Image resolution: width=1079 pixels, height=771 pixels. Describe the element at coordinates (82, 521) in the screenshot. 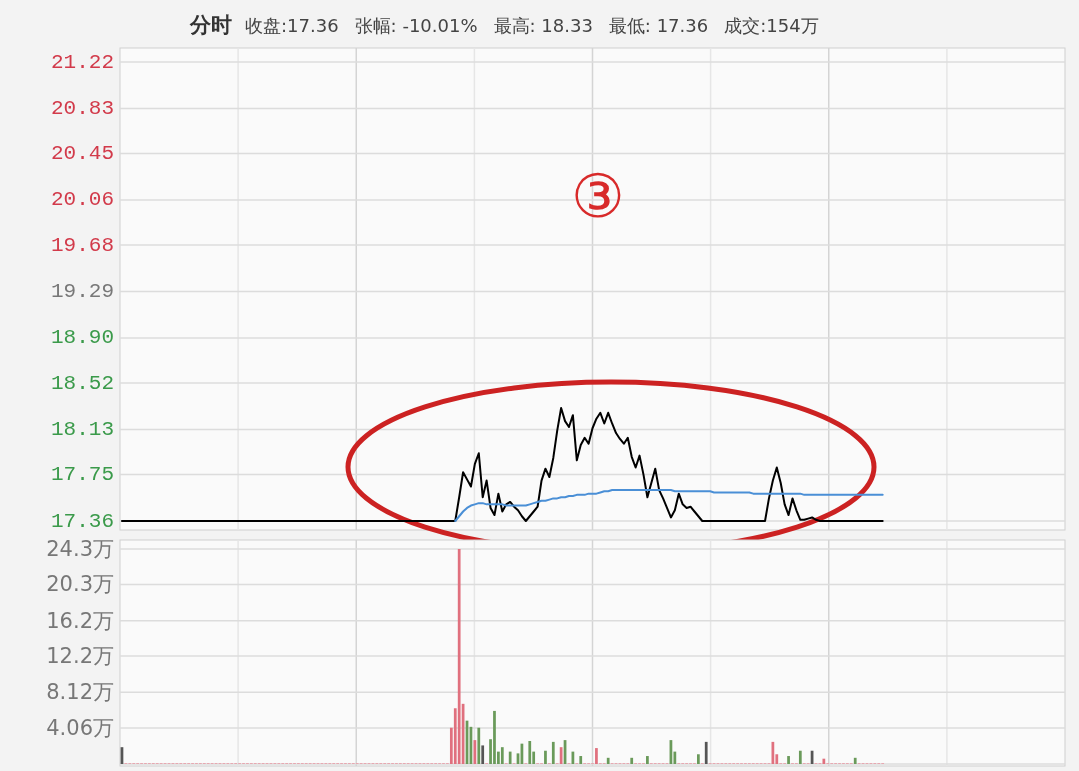

I see `y-tick-label: 17.36` at that location.